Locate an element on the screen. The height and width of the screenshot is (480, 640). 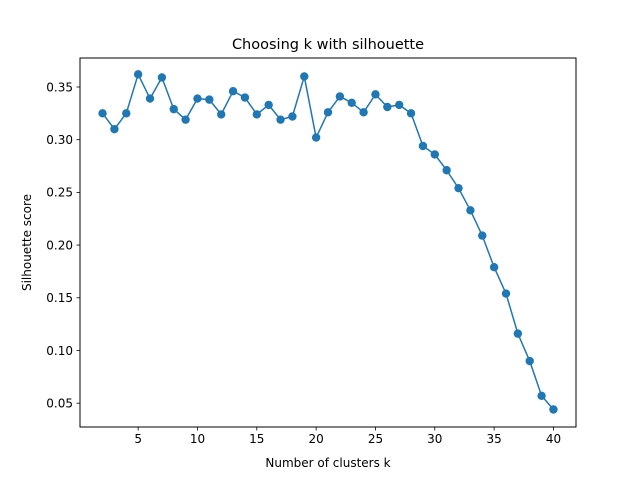
x-tick-label: 20 is located at coordinates (315, 439).